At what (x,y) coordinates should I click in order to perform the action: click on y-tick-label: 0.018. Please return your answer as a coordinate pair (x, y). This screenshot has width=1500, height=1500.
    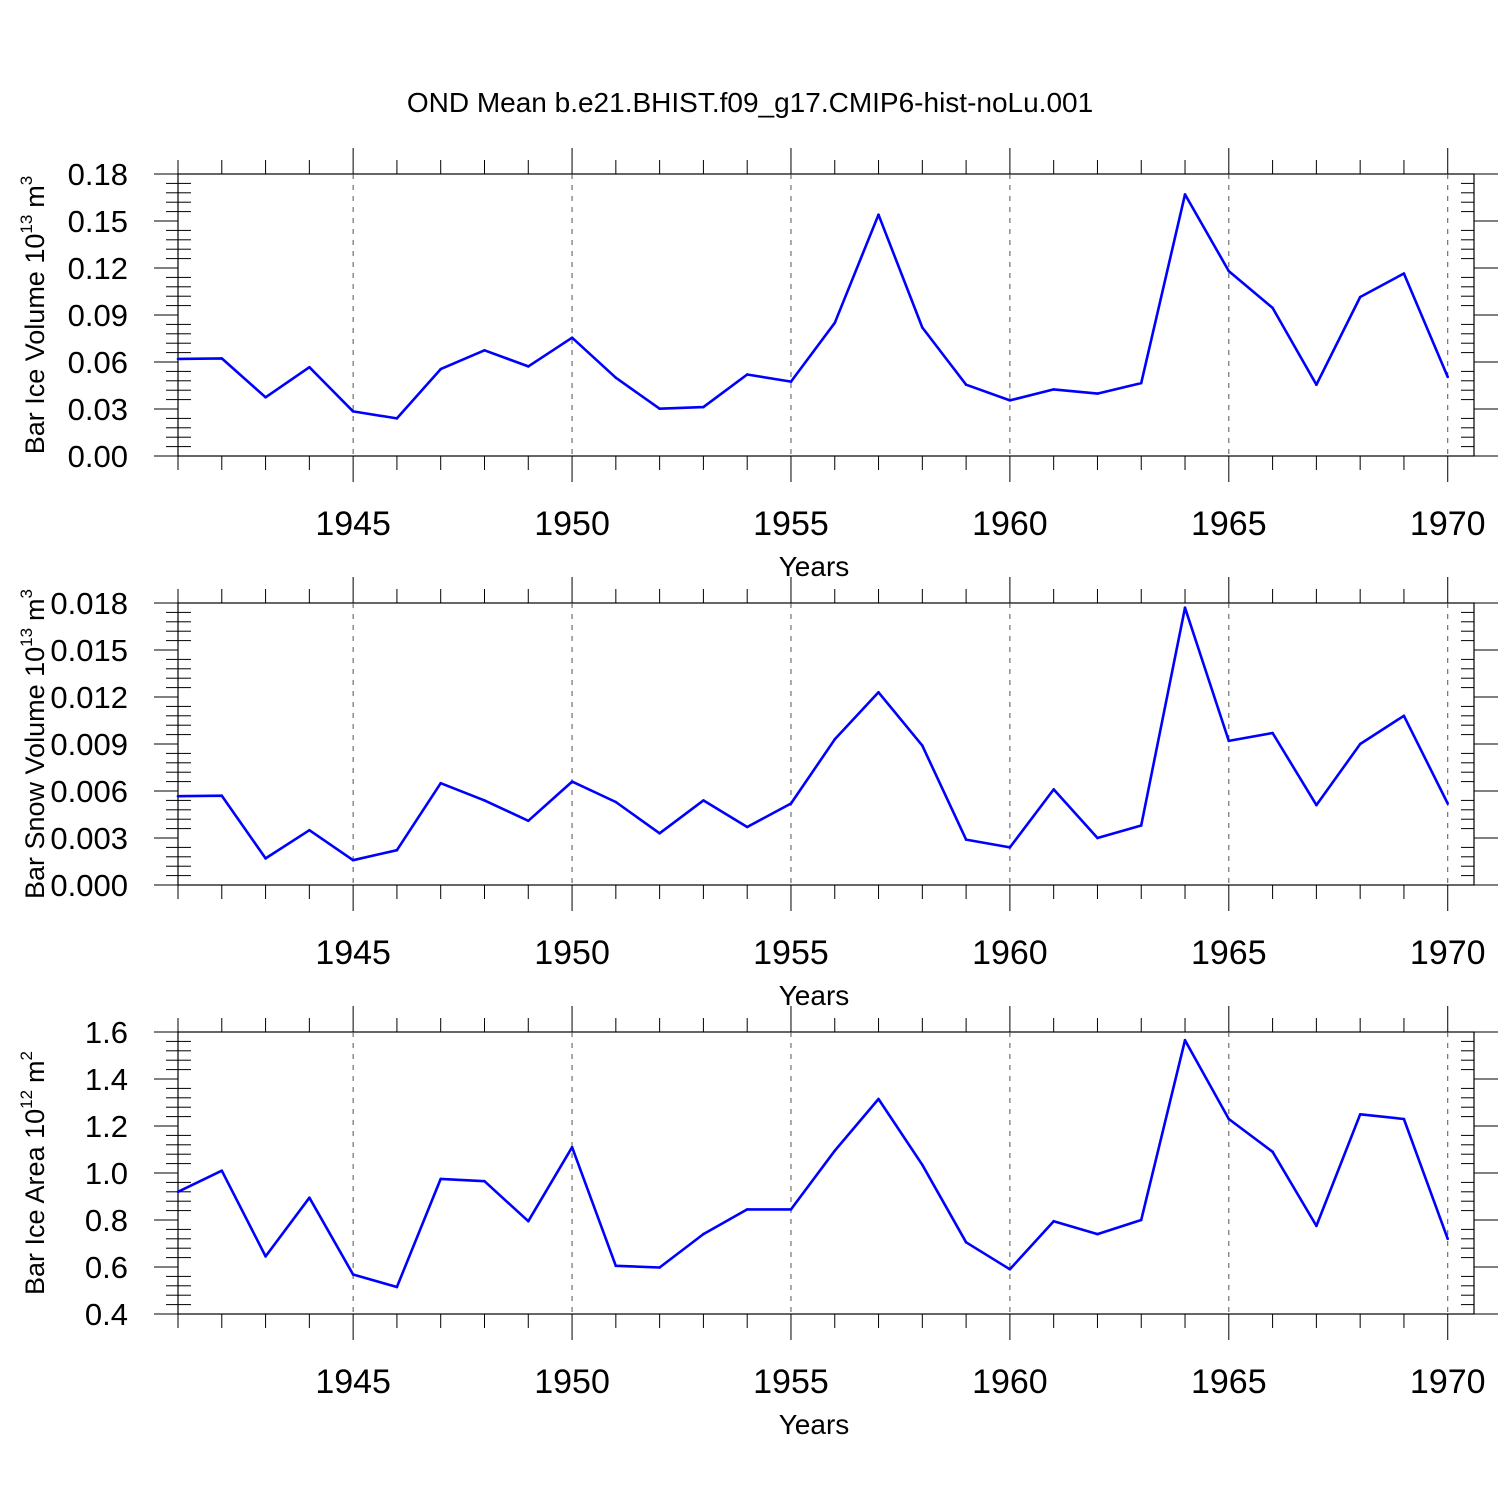
    Looking at the image, I should click on (89, 603).